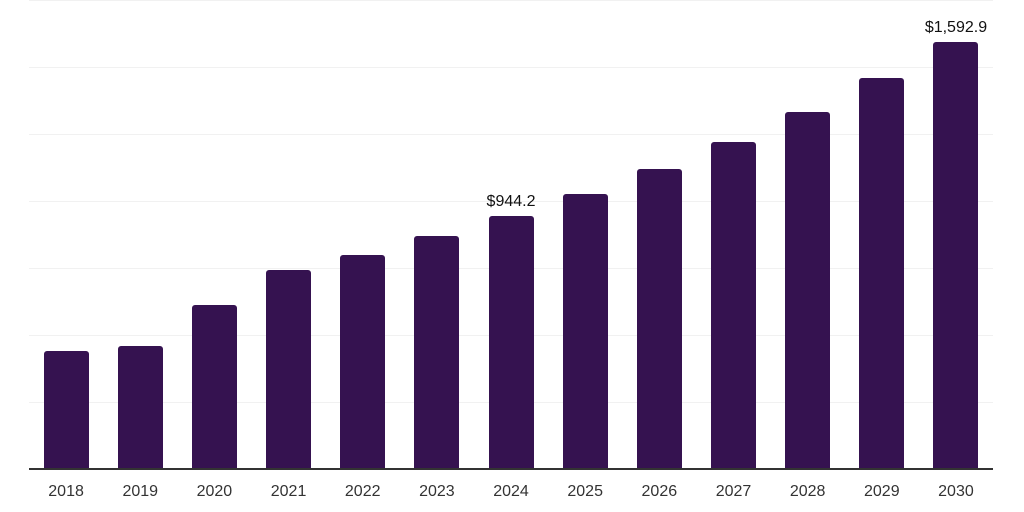 This screenshot has width=1024, height=512. Describe the element at coordinates (585, 331) in the screenshot. I see `bar-2025` at that location.